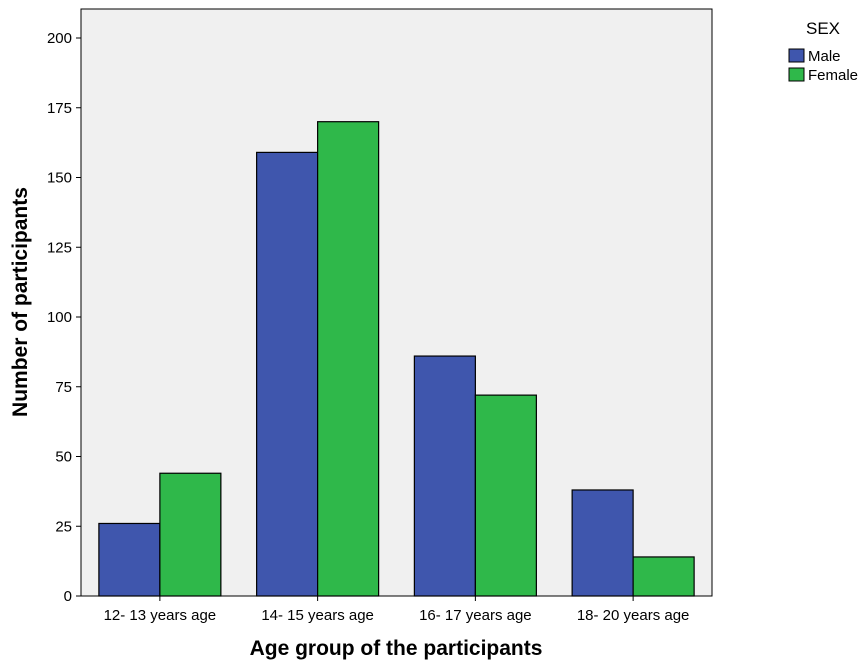  What do you see at coordinates (59, 108) in the screenshot?
I see `y-tick-label: 175` at bounding box center [59, 108].